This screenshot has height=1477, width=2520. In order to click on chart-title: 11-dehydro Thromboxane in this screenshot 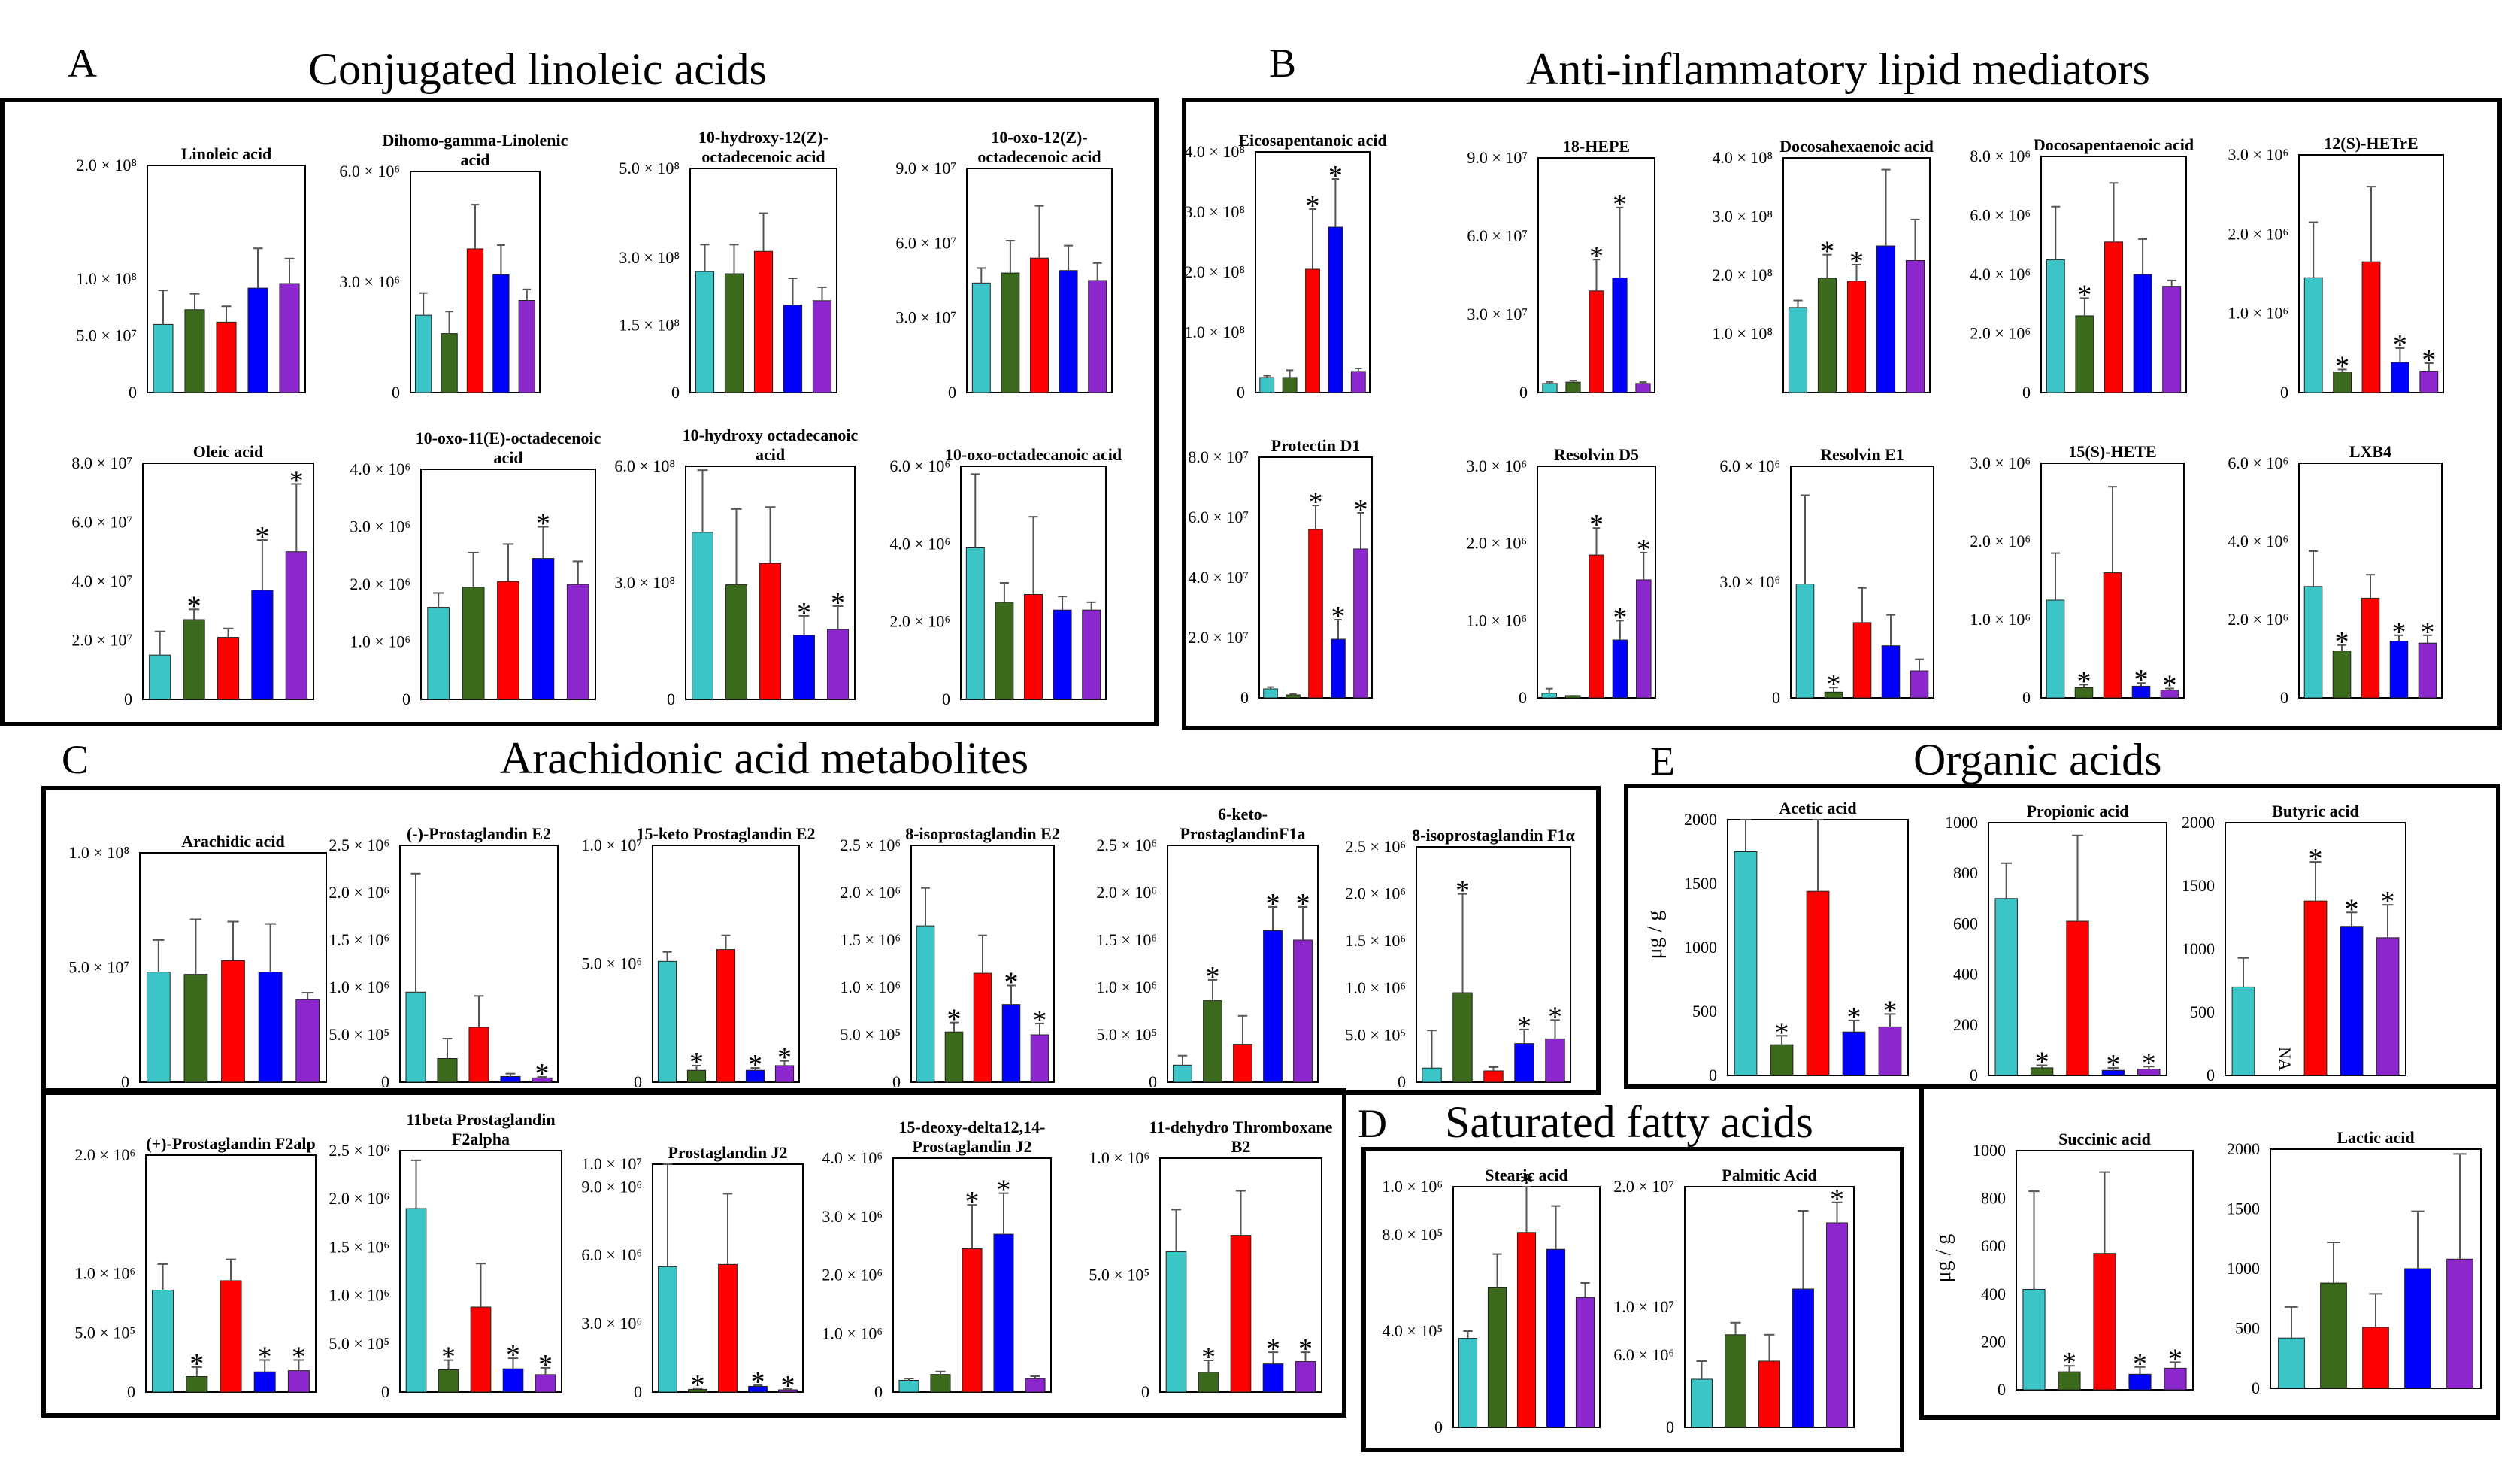, I will do `click(1241, 1127)`.